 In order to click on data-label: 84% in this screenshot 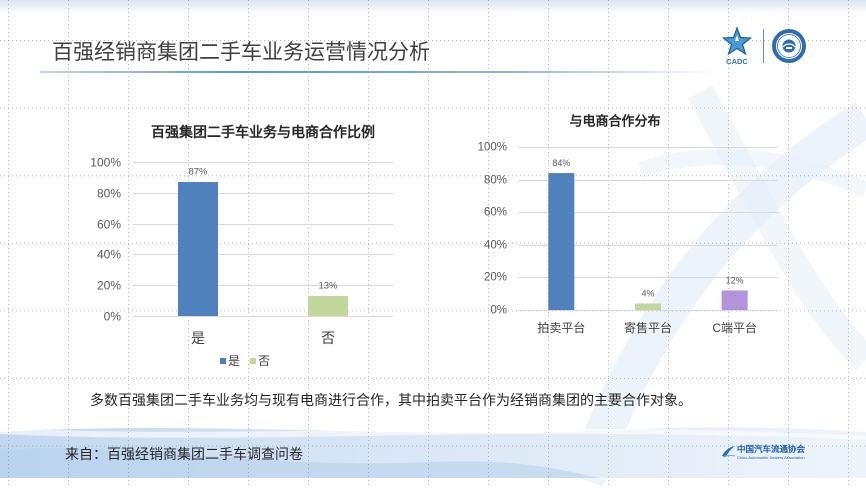, I will do `click(561, 163)`.